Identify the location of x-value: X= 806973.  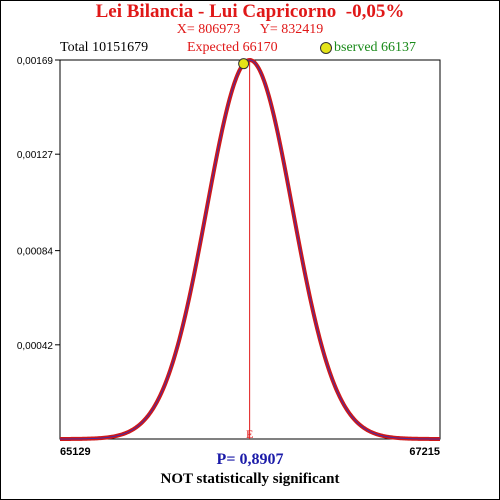
(208, 29).